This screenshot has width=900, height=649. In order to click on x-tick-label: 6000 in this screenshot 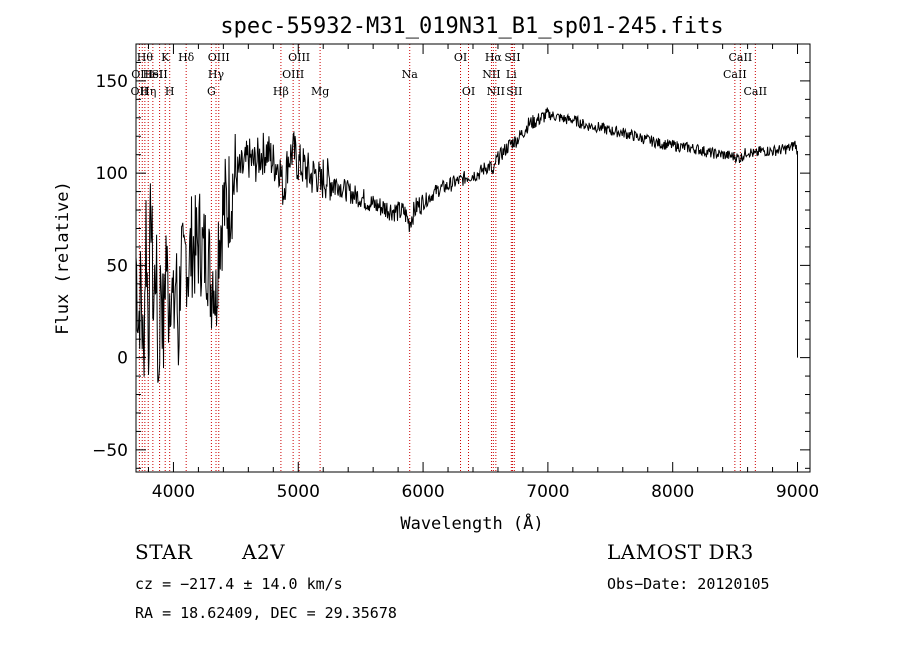, I will do `click(422, 492)`.